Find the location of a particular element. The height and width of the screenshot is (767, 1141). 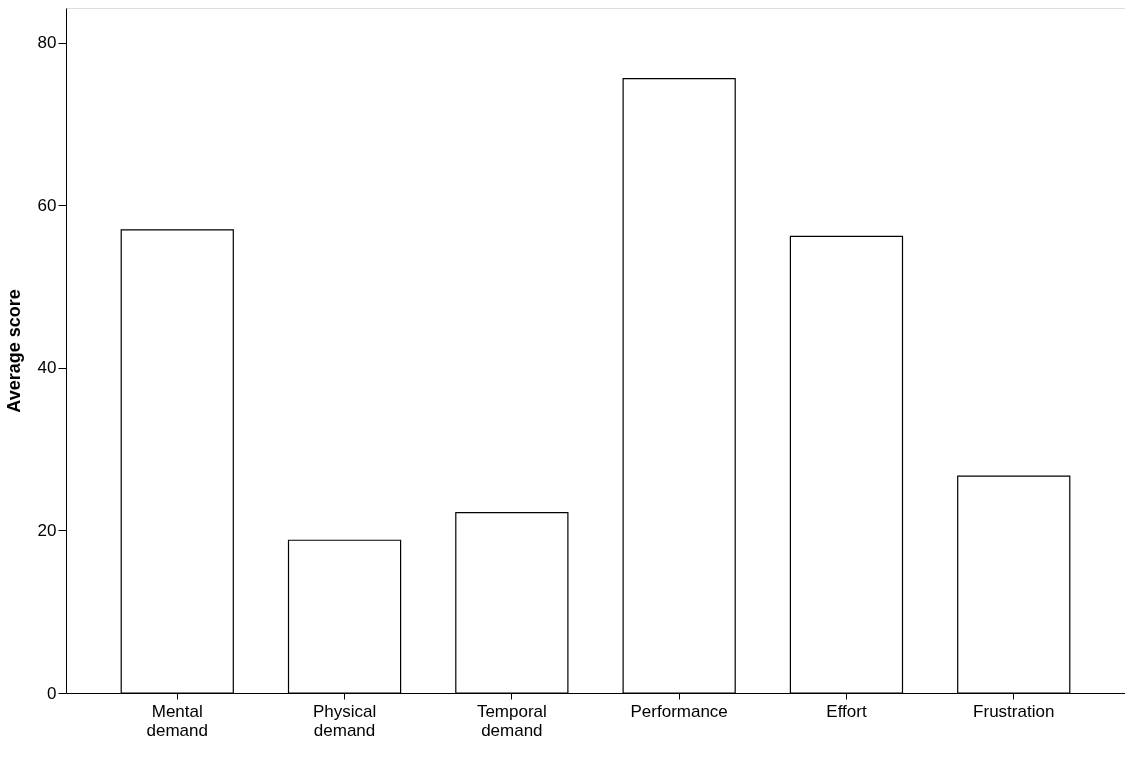

y-tick-label: 0 is located at coordinates (52, 693).